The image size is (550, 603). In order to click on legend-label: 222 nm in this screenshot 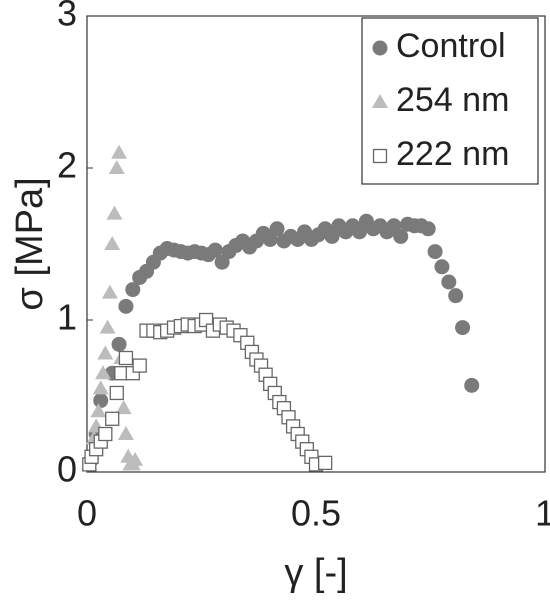, I will do `click(452, 154)`.